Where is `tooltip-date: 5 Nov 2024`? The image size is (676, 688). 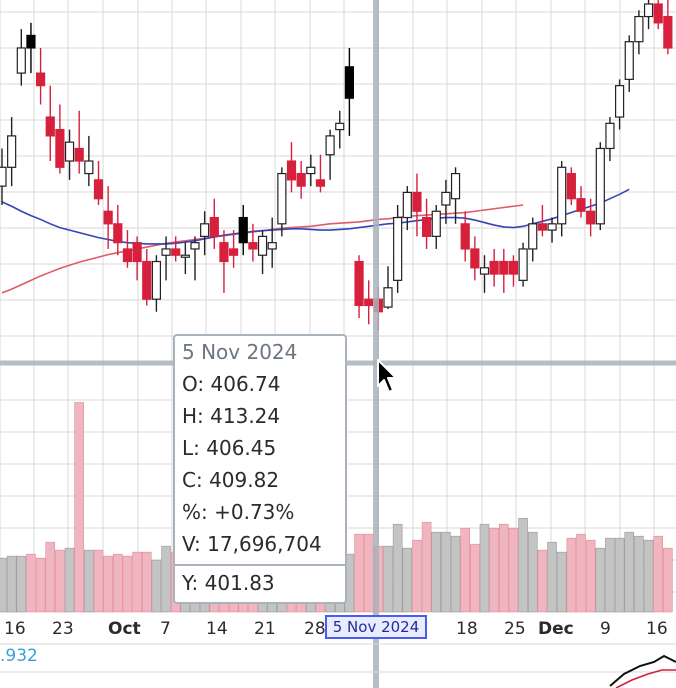
tooltip-date: 5 Nov 2024 is located at coordinates (240, 352).